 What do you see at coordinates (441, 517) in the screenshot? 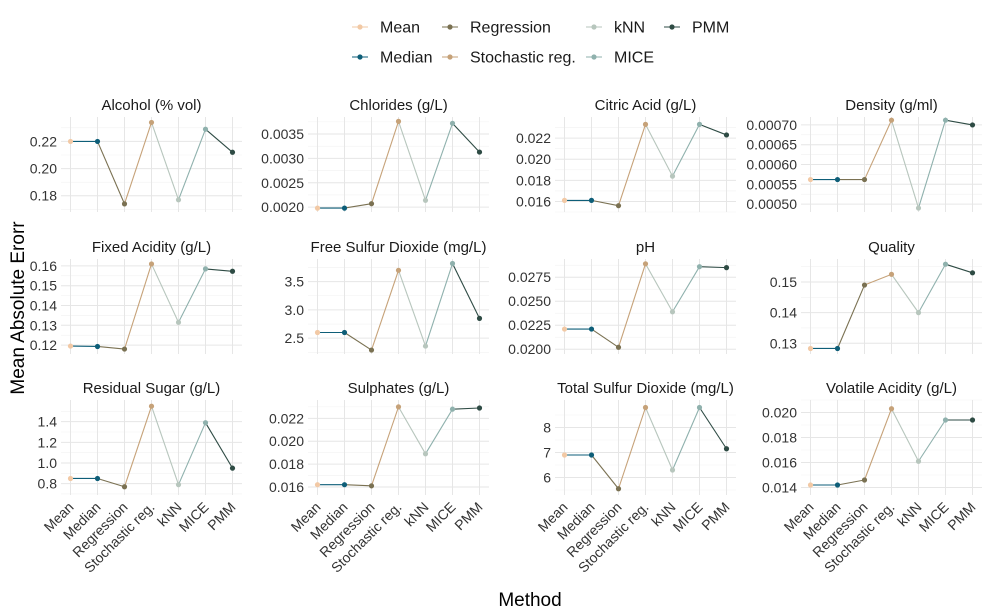
I see `x-tick-label: MICE` at bounding box center [441, 517].